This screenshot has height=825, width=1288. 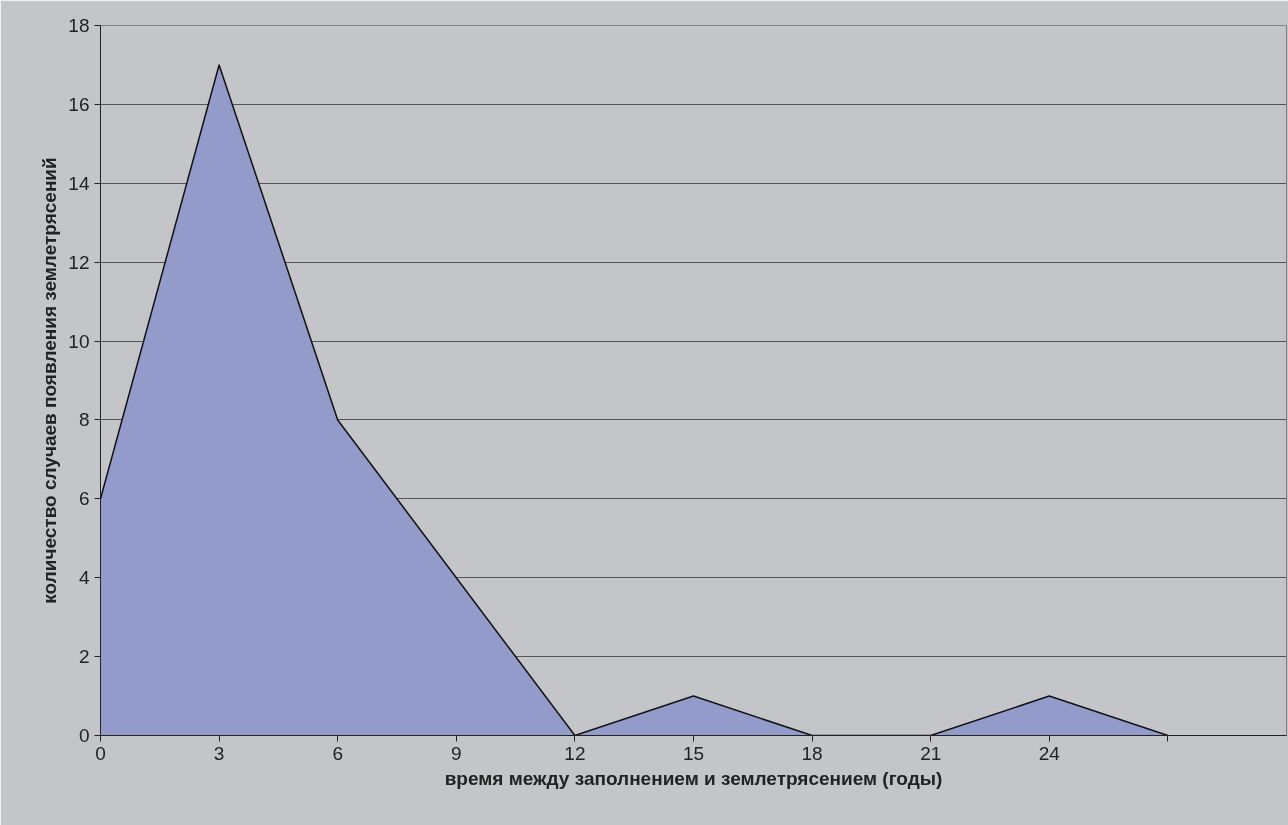 I want to click on y-tick-label: 16, so click(x=79, y=104).